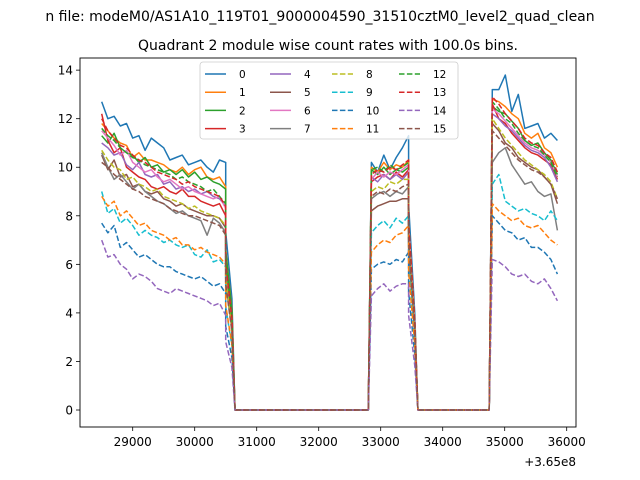  Describe the element at coordinates (567, 442) in the screenshot. I see `x-tick-label: 36000` at that location.